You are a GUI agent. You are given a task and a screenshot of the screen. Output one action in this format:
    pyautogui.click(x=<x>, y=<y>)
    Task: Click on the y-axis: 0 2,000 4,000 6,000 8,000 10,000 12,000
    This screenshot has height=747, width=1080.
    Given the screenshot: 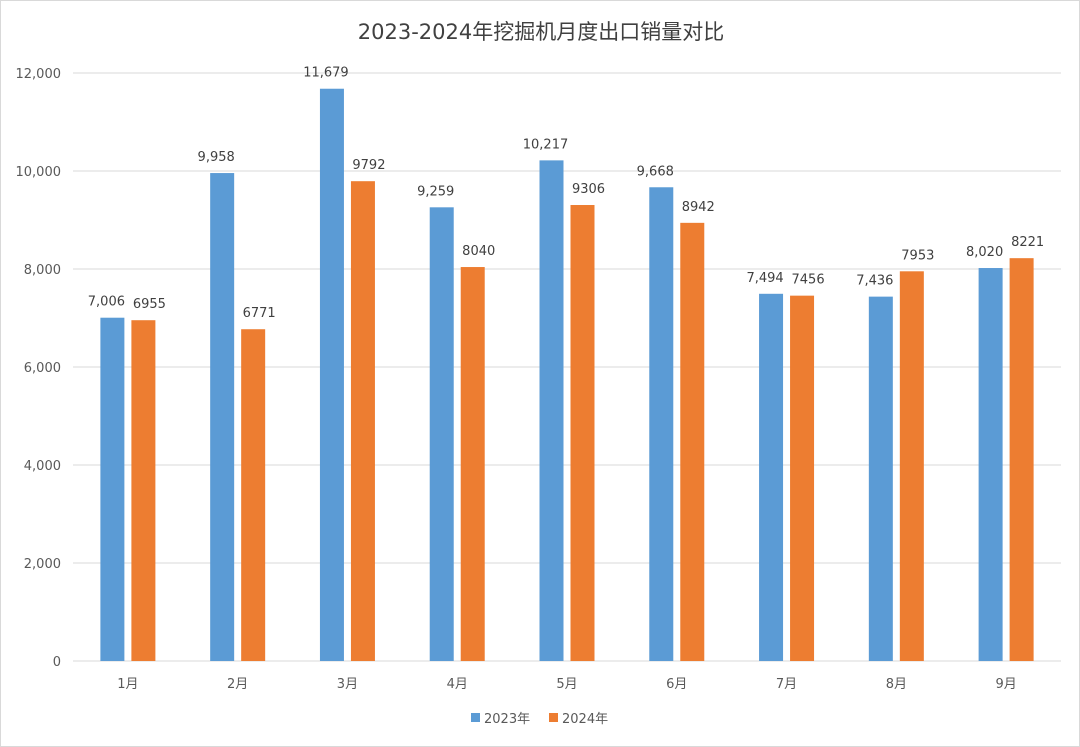 What is the action you would take?
    pyautogui.click(x=39, y=368)
    